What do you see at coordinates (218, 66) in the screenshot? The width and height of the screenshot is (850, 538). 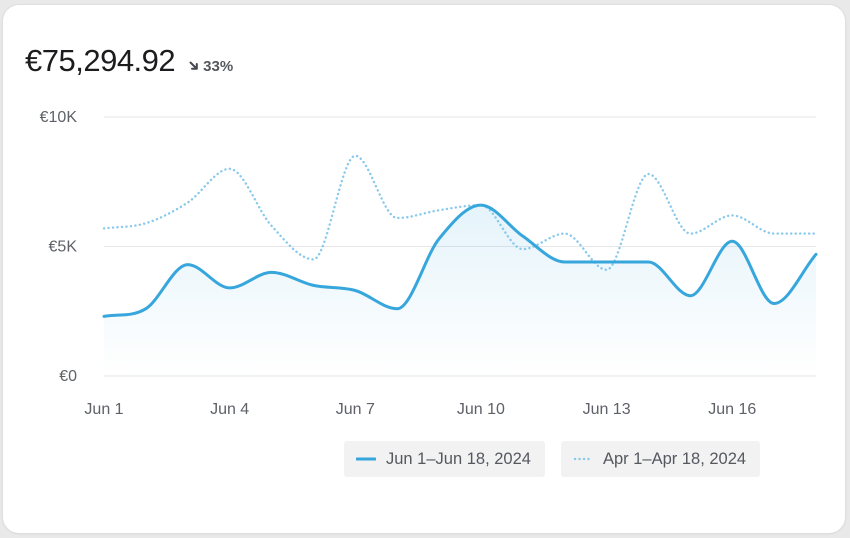 I see `change-percent: 33%` at bounding box center [218, 66].